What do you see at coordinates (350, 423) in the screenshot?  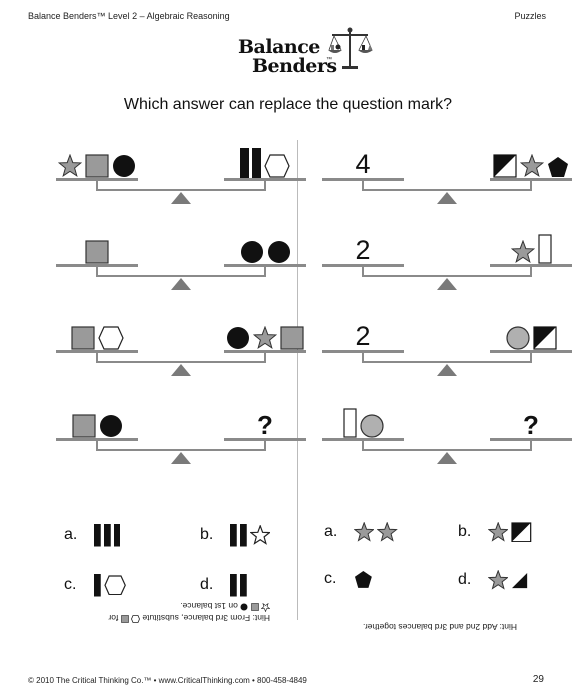 I see `tall-rect-icon` at bounding box center [350, 423].